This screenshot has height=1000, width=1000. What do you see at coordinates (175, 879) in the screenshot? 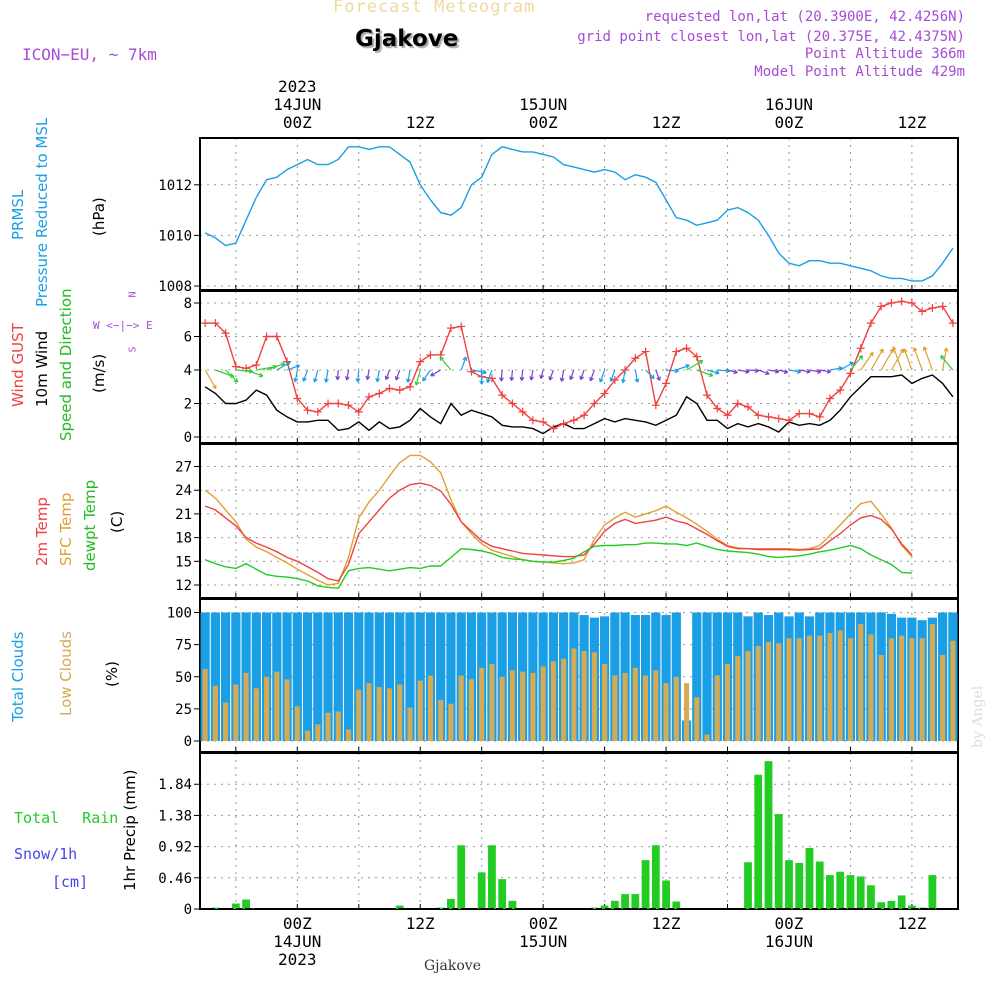
I see `precip-ytick-label: 0.46` at bounding box center [175, 879].